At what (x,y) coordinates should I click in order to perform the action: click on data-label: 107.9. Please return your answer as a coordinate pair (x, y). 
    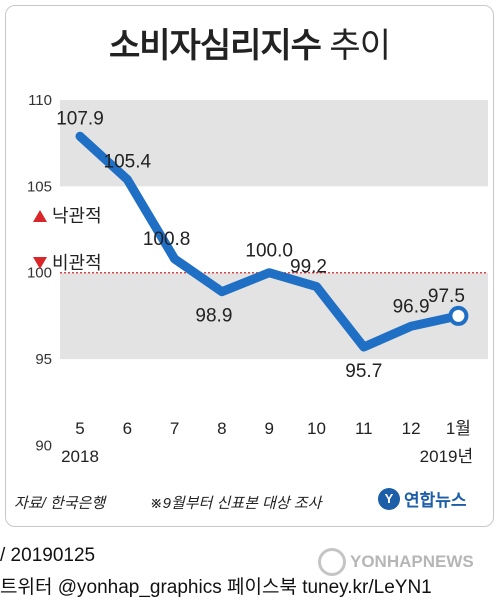
    Looking at the image, I should click on (80, 118).